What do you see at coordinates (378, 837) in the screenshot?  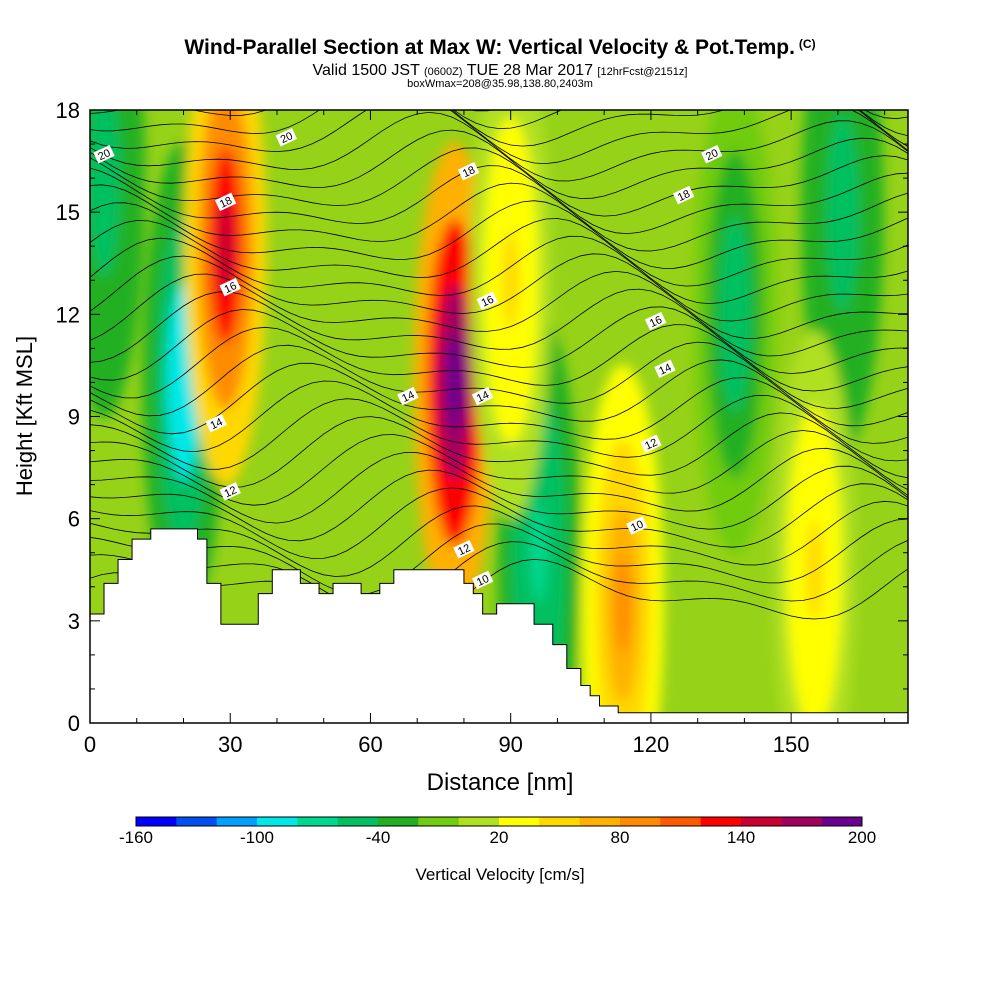 I see `colorbar-tick-label: -40` at bounding box center [378, 837].